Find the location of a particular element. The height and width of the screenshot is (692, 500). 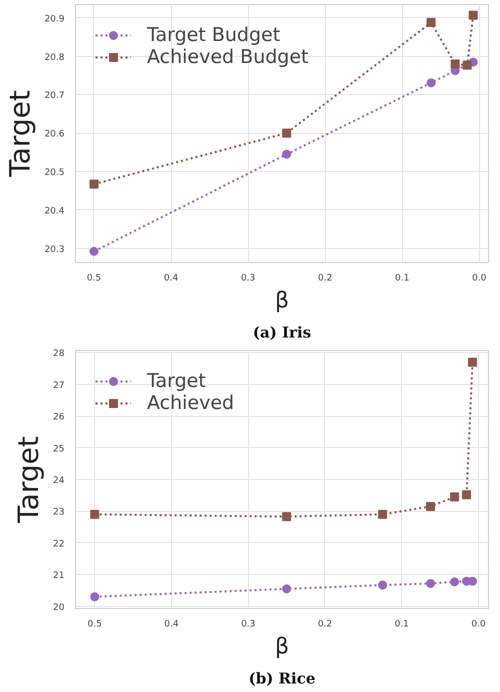

legend-label: Target is located at coordinates (176, 381).